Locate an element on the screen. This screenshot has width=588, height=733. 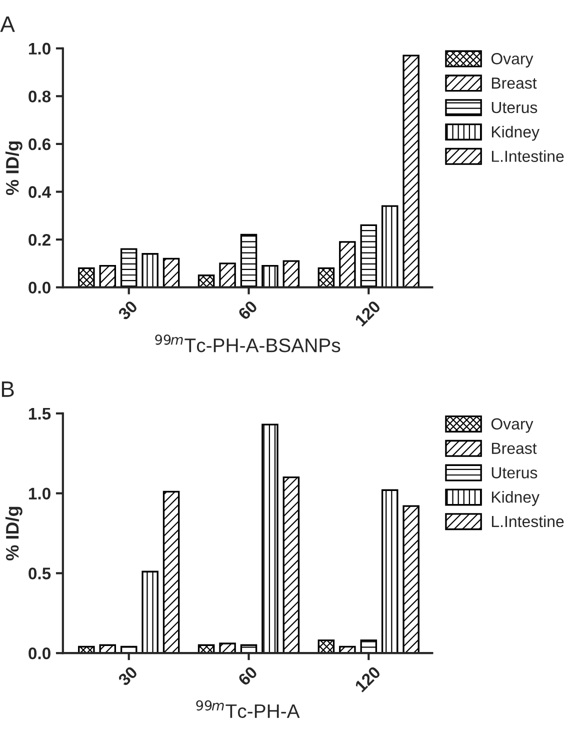
chart-title: A is located at coordinates (7, 24).